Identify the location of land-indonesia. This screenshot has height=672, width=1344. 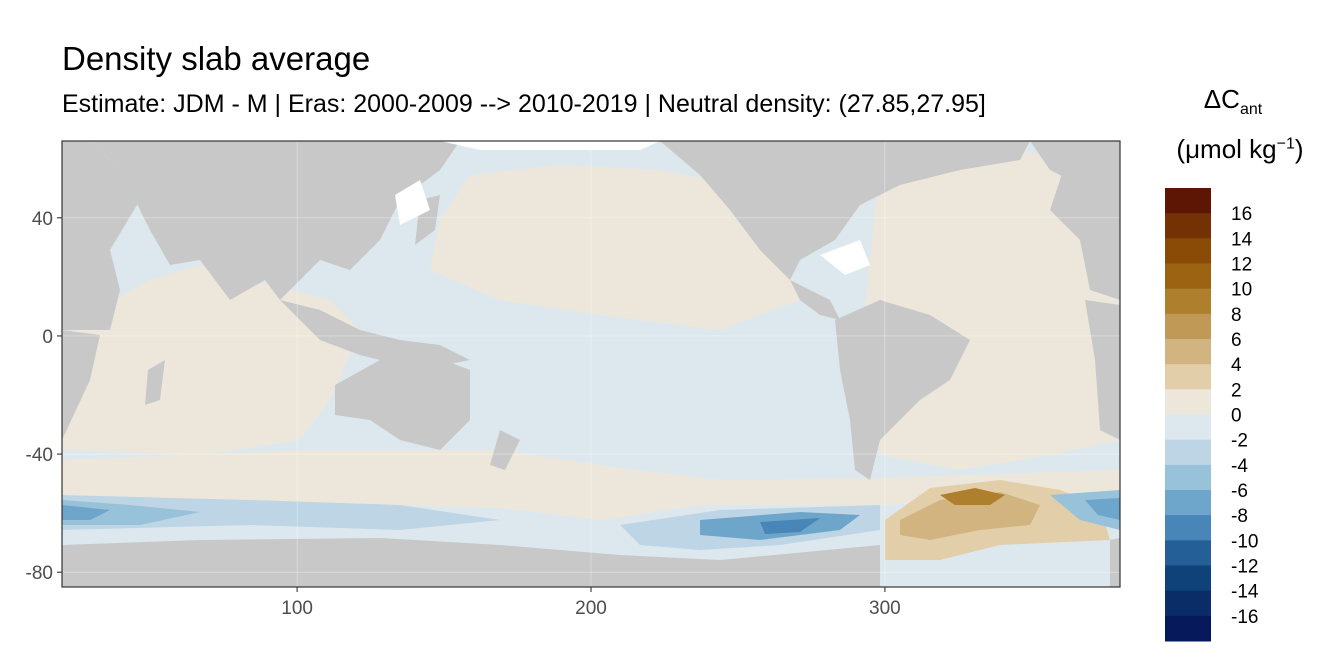
(375, 335).